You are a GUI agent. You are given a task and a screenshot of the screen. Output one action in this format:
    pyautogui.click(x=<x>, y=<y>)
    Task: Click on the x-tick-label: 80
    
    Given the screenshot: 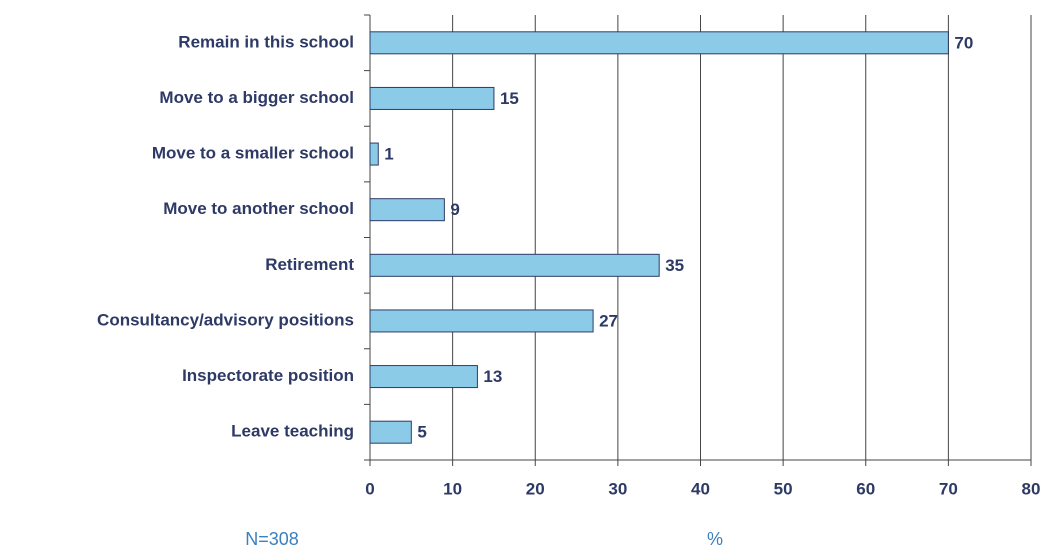 What is the action you would take?
    pyautogui.click(x=1031, y=488)
    